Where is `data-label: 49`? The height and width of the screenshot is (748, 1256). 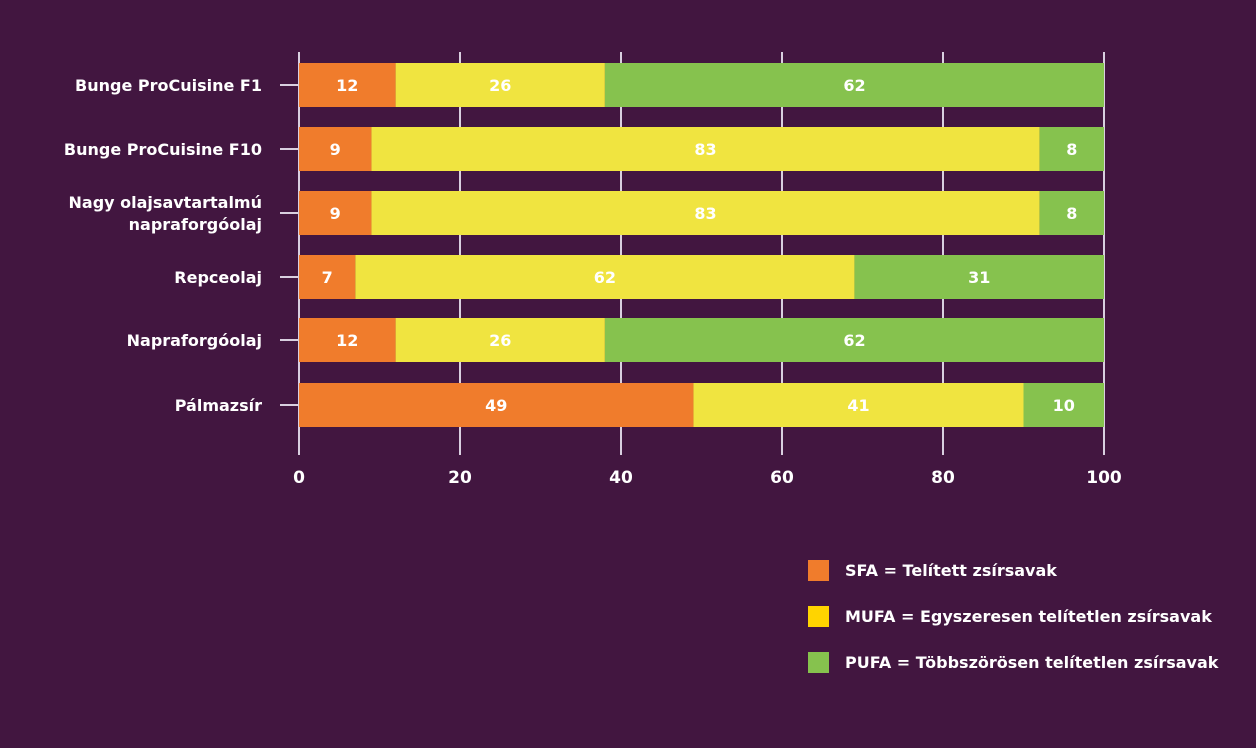 data-label: 49 is located at coordinates (496, 405).